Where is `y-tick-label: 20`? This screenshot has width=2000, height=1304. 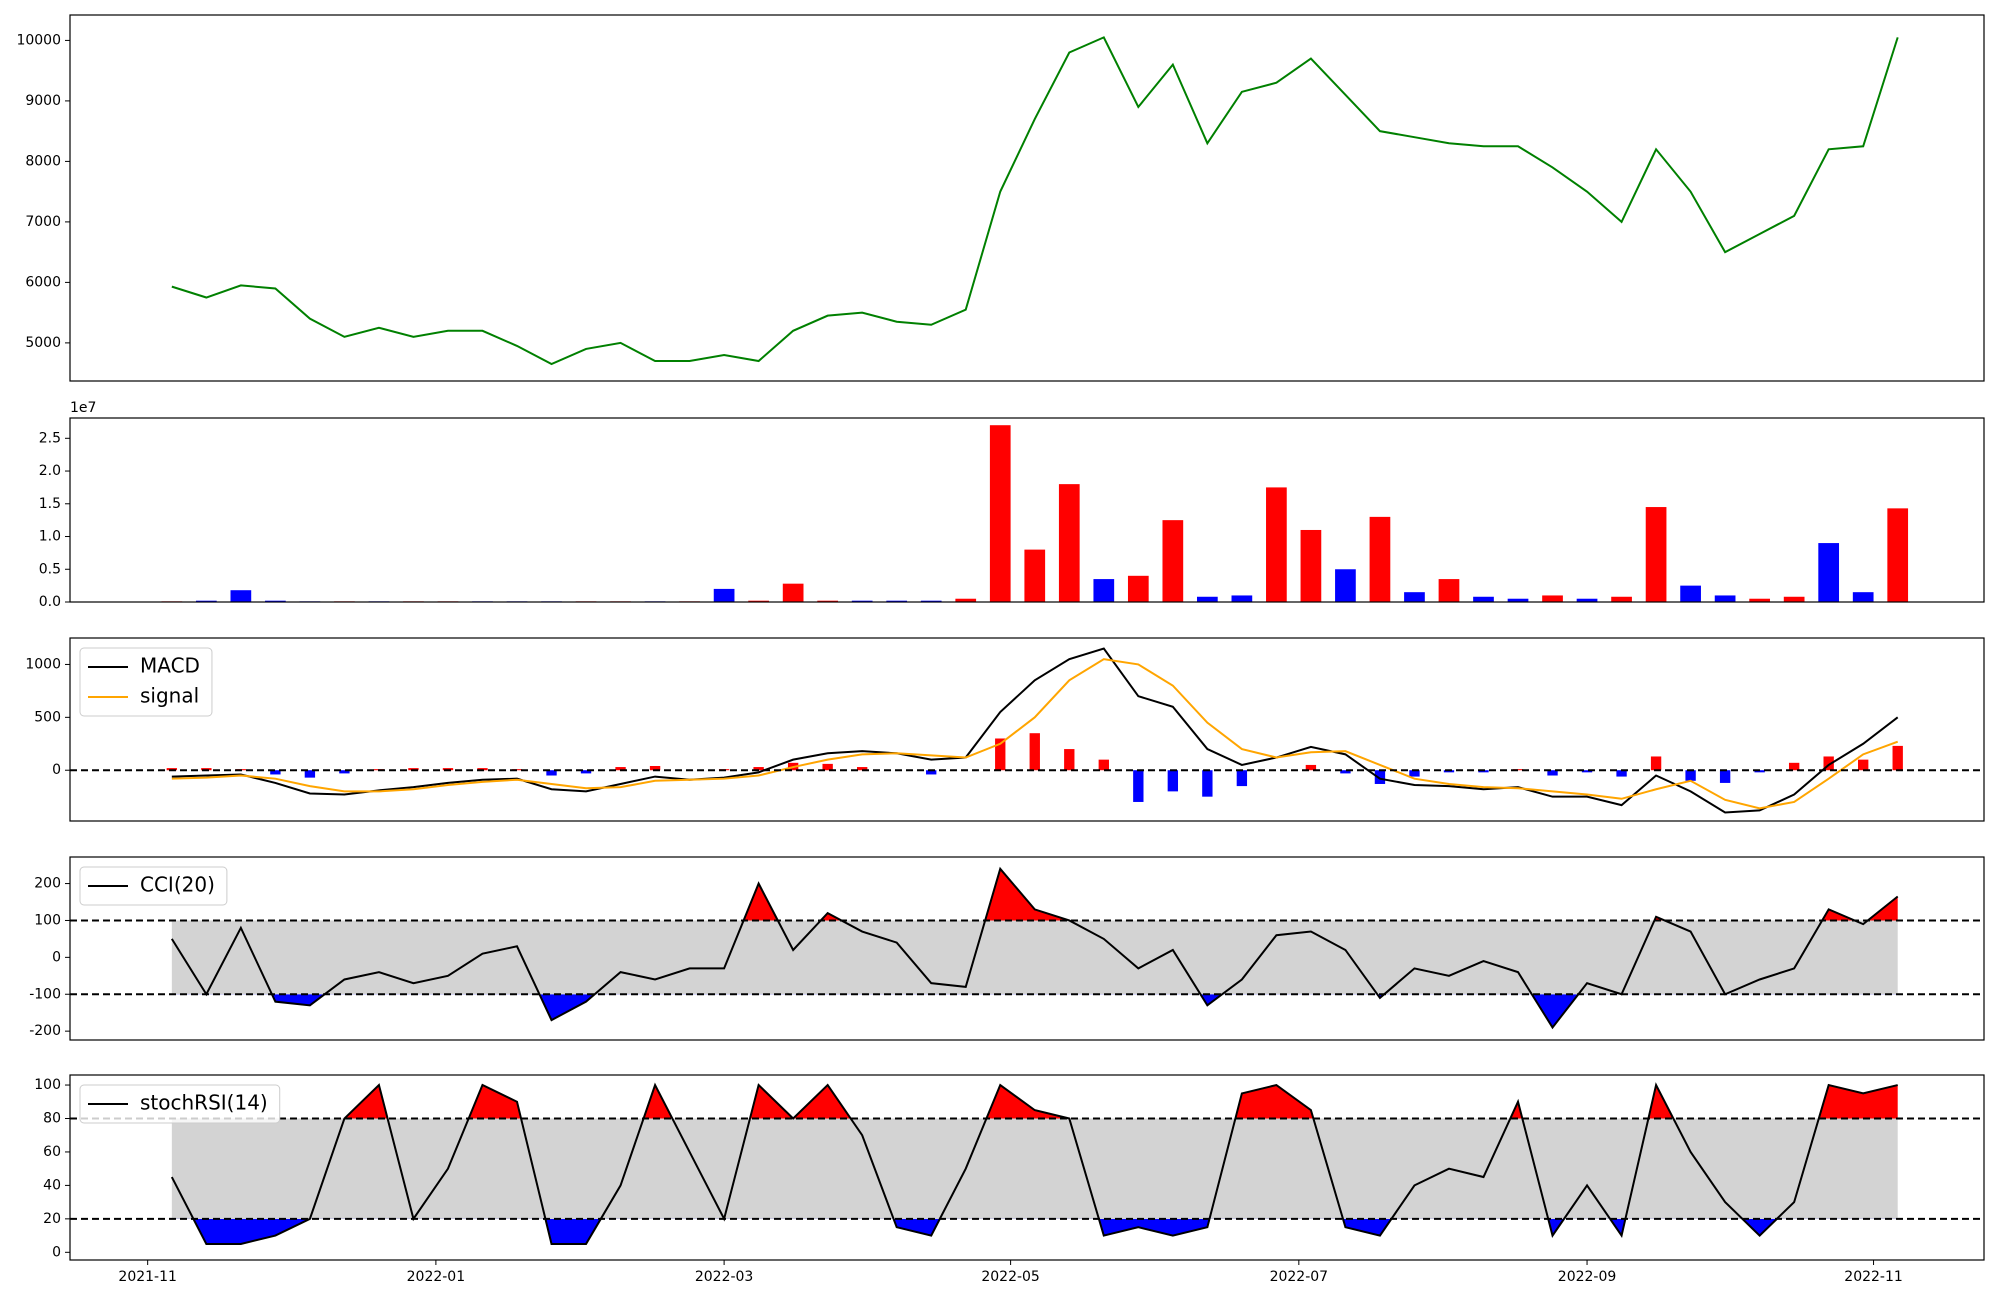
y-tick-label: 20 is located at coordinates (52, 1219).